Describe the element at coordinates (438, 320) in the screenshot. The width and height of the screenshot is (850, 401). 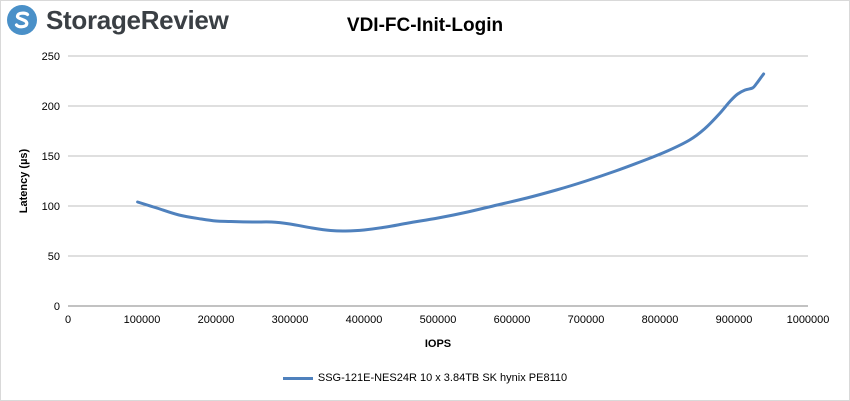
I see `x-tick-label: 500000` at that location.